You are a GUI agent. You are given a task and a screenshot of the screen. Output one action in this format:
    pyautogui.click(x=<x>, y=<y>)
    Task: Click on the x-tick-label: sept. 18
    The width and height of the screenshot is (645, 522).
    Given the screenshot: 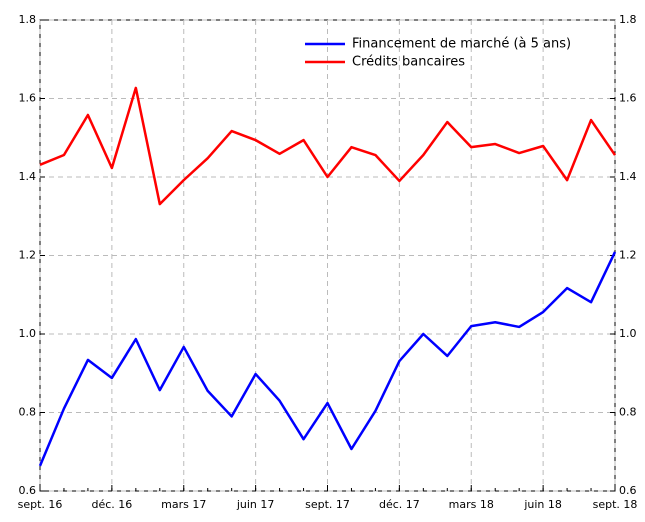 What is the action you would take?
    pyautogui.click(x=615, y=504)
    